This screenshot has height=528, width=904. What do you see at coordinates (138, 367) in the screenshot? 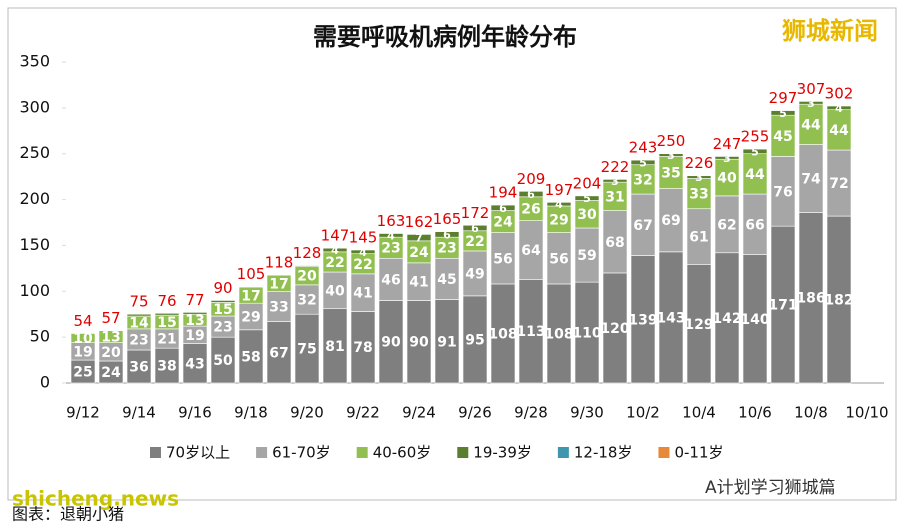
I see `data-label: 36` at bounding box center [138, 367].